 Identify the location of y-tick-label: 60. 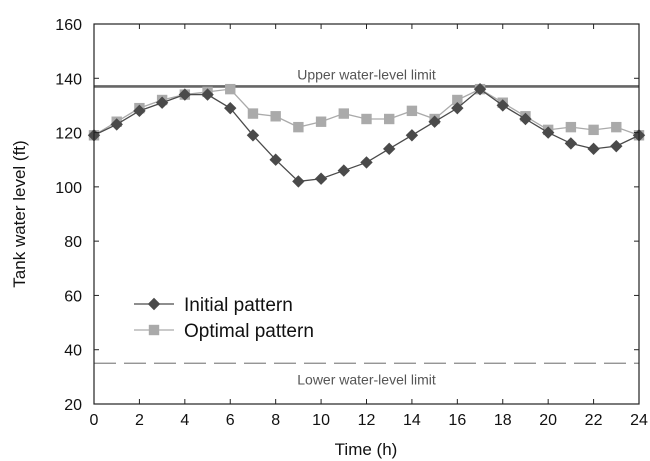
(73, 296).